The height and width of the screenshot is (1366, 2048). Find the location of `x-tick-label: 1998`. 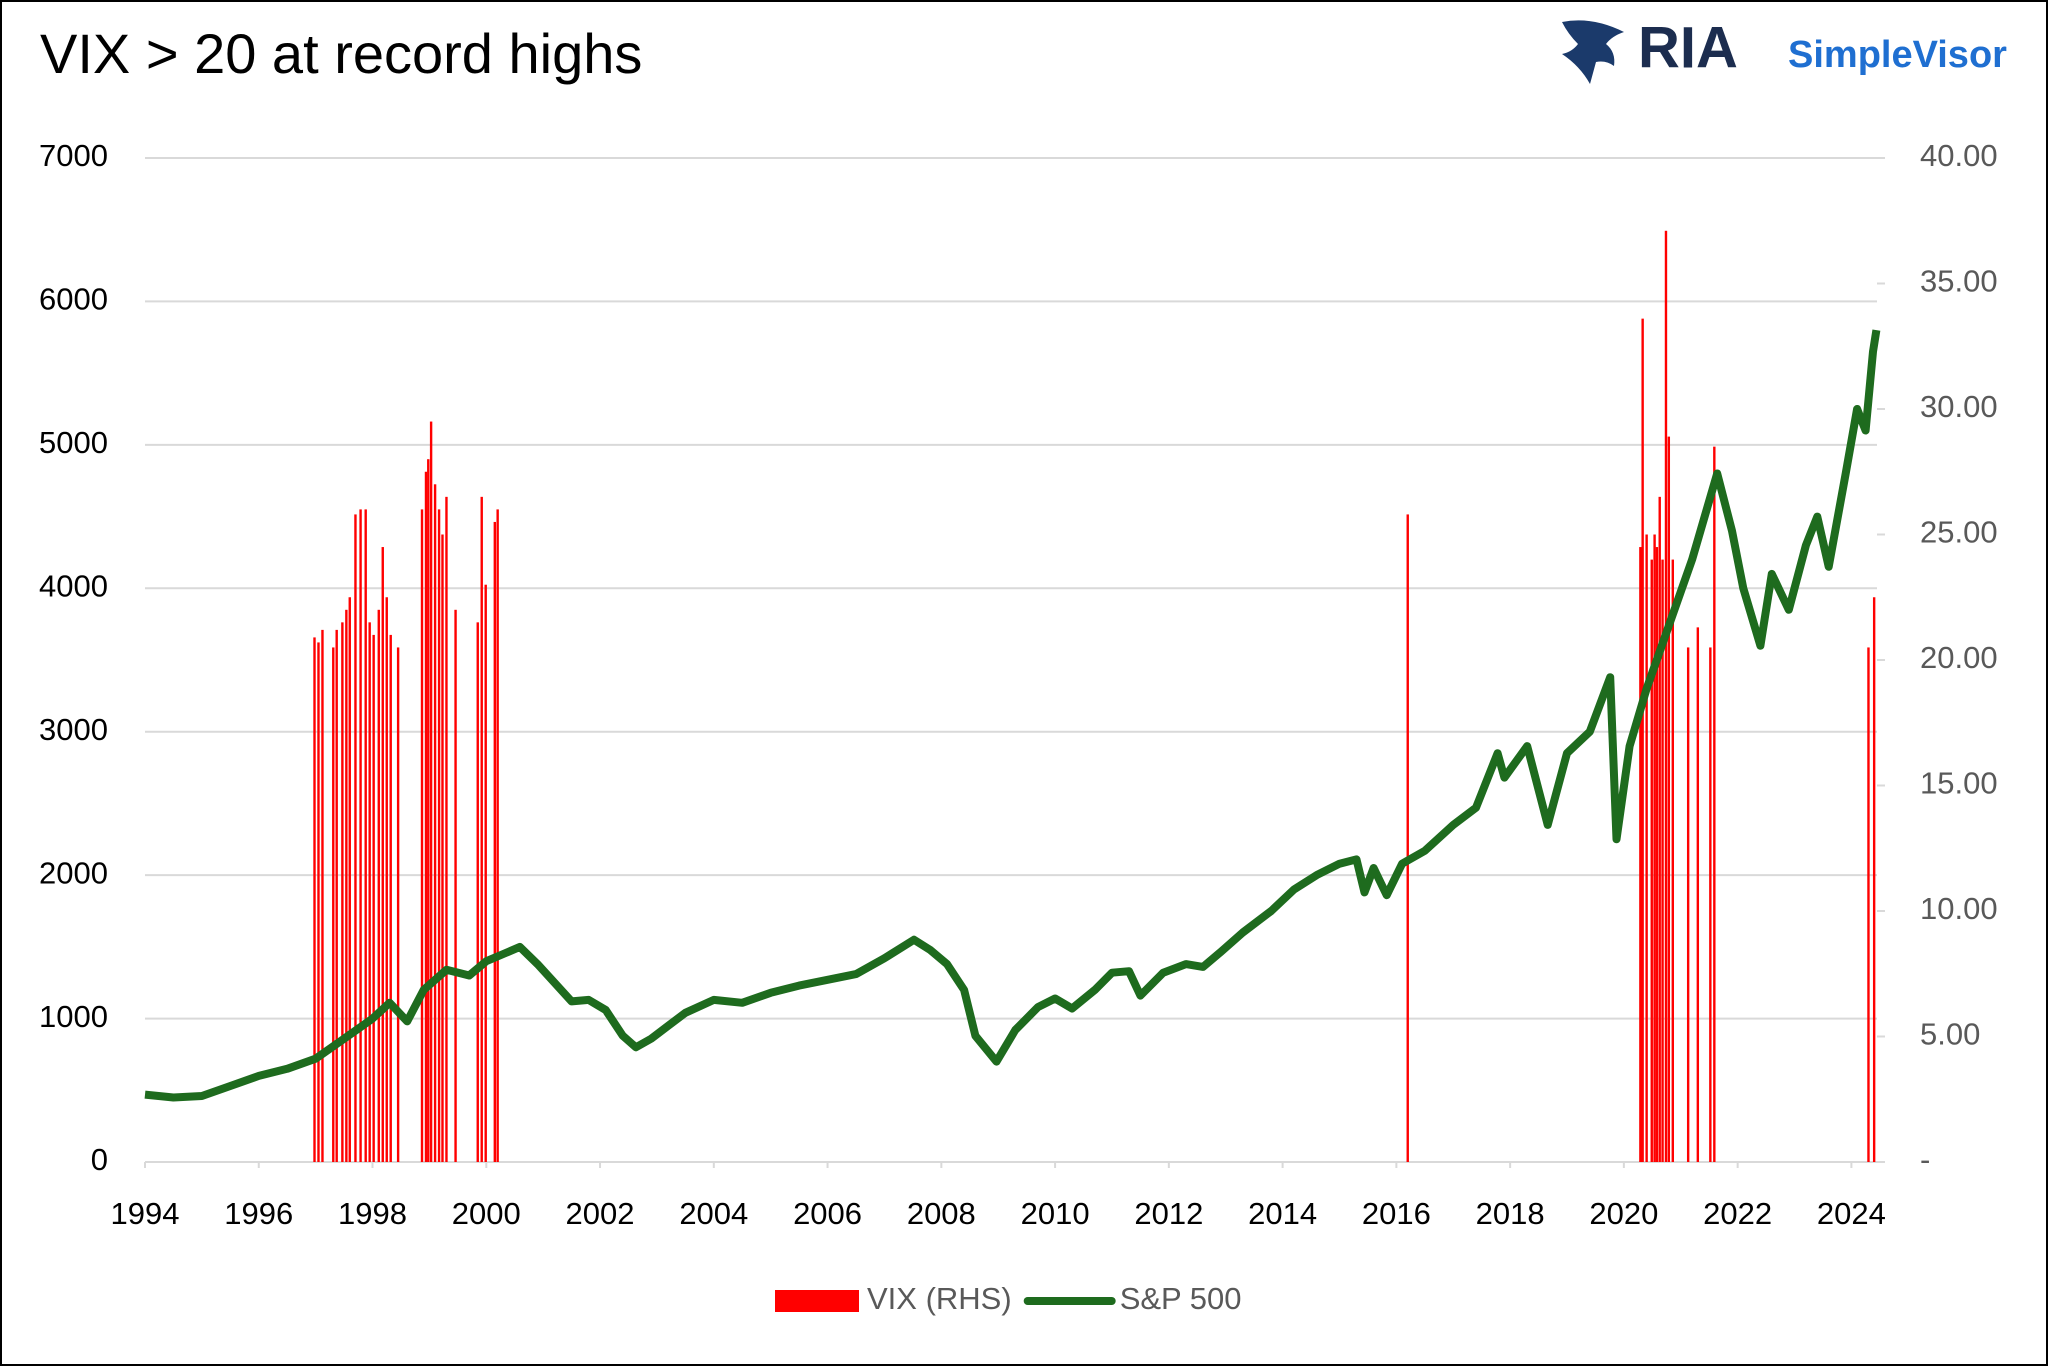

x-tick-label: 1998 is located at coordinates (372, 1213).